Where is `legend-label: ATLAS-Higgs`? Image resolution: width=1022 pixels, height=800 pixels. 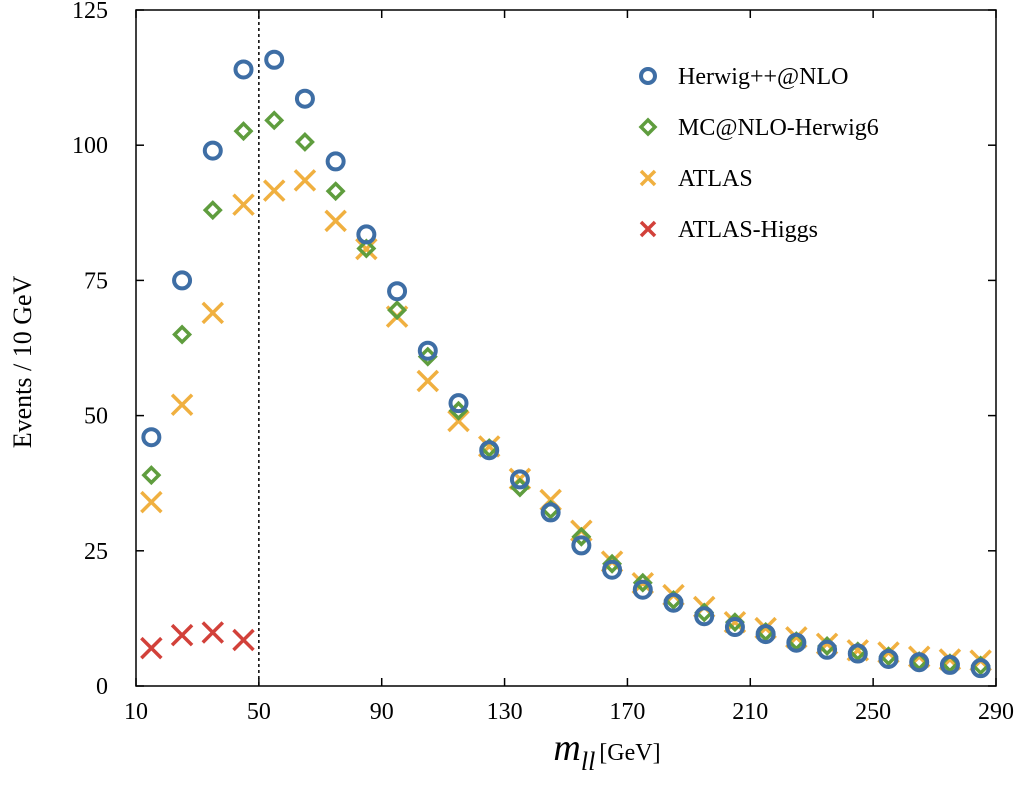
legend-label: ATLAS-Higgs is located at coordinates (748, 230).